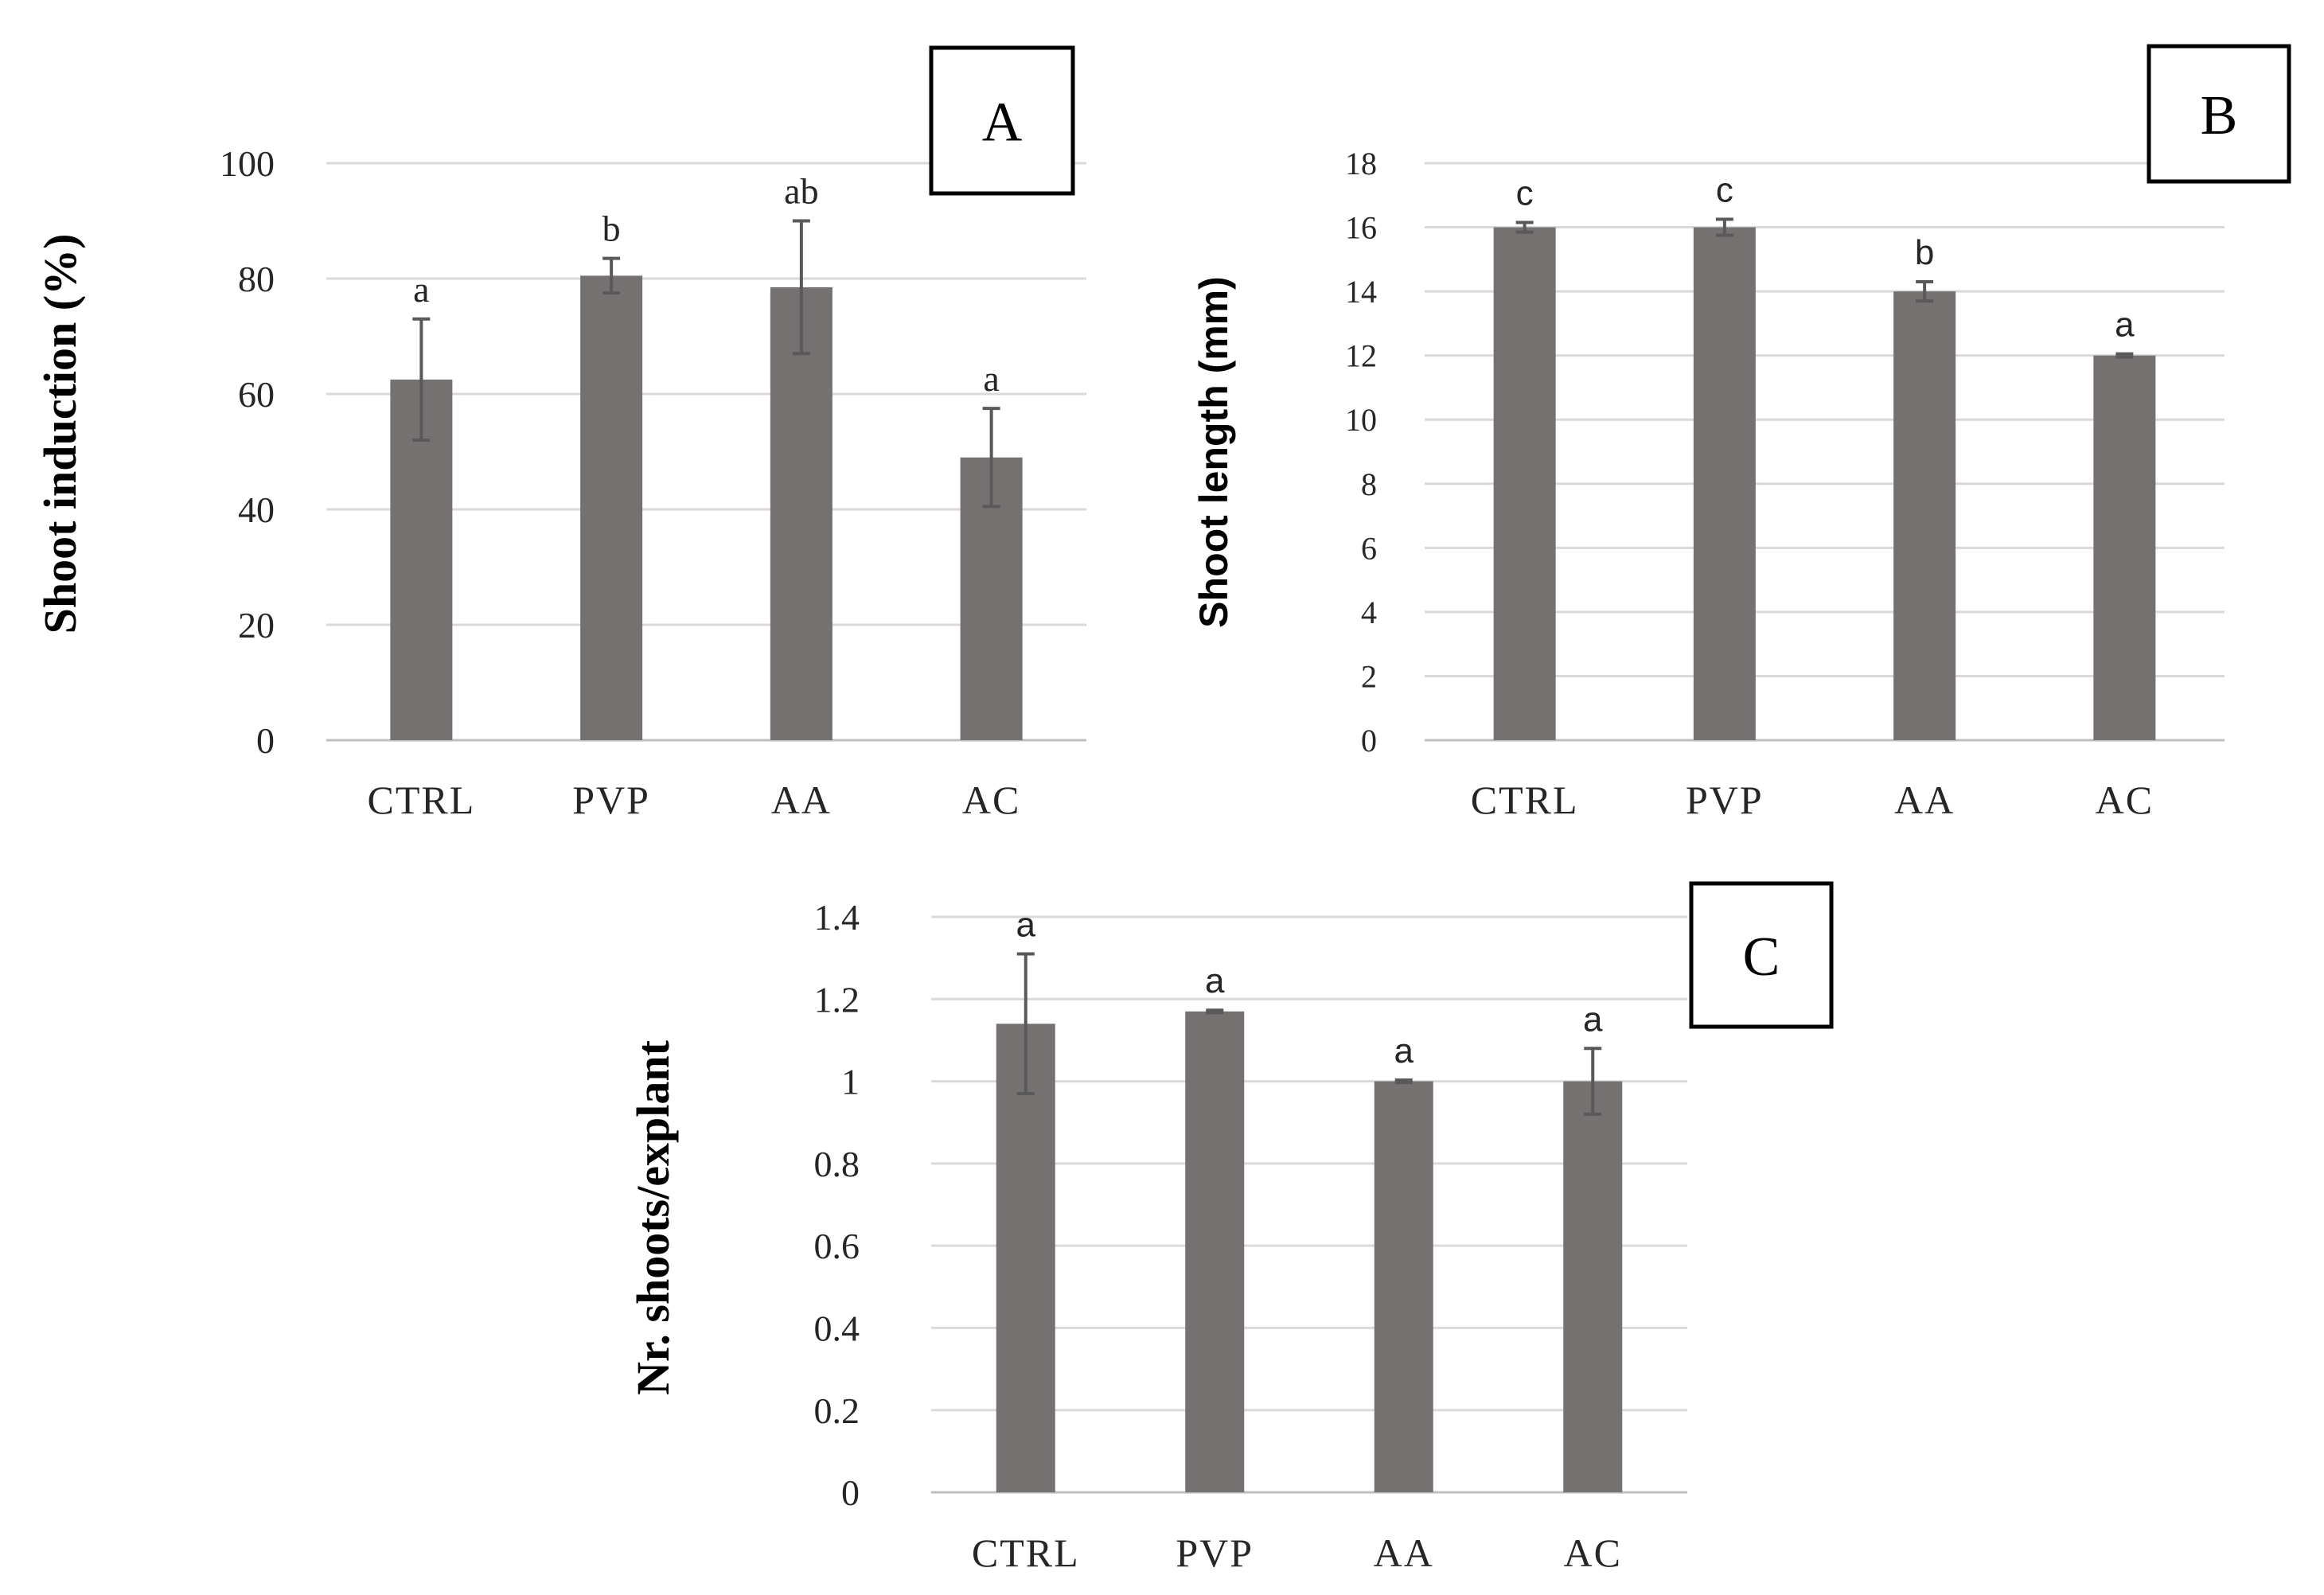 The image size is (2324, 1595). What do you see at coordinates (248, 163) in the screenshot?
I see `y-tick-label: 100` at bounding box center [248, 163].